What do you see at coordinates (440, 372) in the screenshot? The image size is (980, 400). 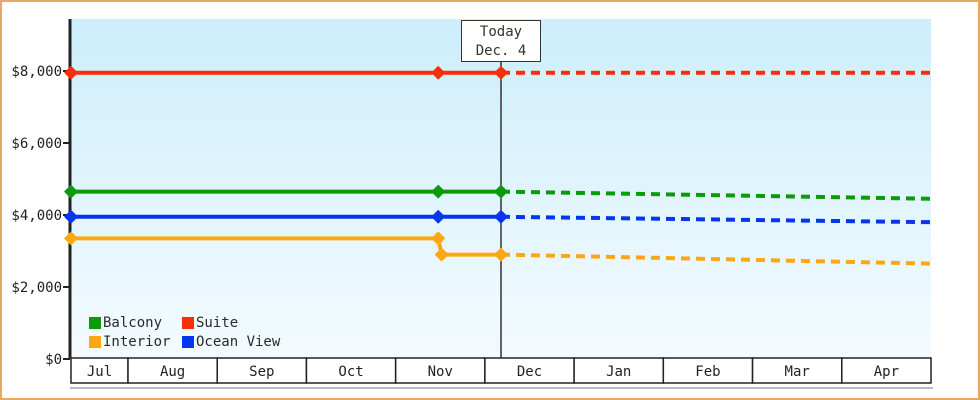 I see `month-label: Nov` at bounding box center [440, 372].